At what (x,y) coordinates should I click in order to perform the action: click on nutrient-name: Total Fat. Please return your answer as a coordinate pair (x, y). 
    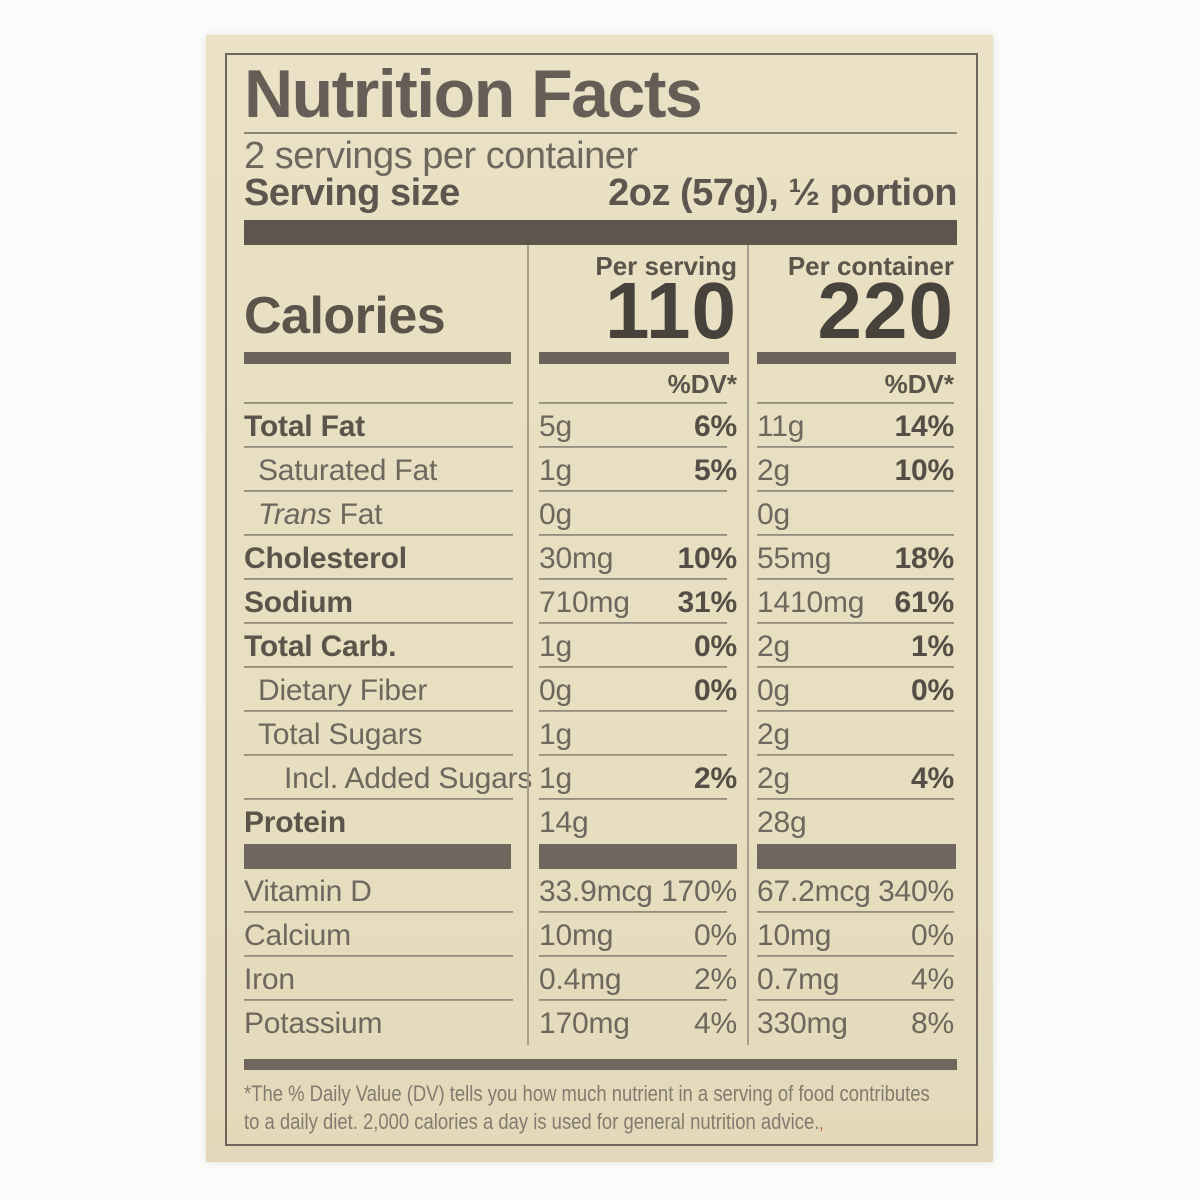
    Looking at the image, I should click on (385, 426).